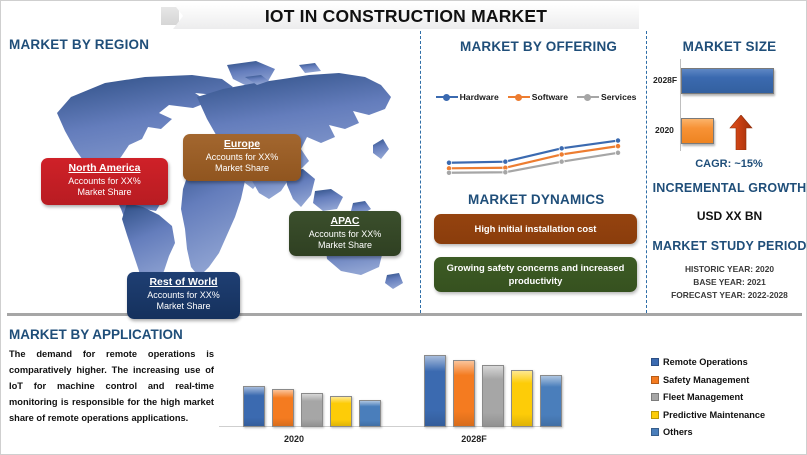  Describe the element at coordinates (678, 432) in the screenshot. I see `legend-label: Others` at that location.